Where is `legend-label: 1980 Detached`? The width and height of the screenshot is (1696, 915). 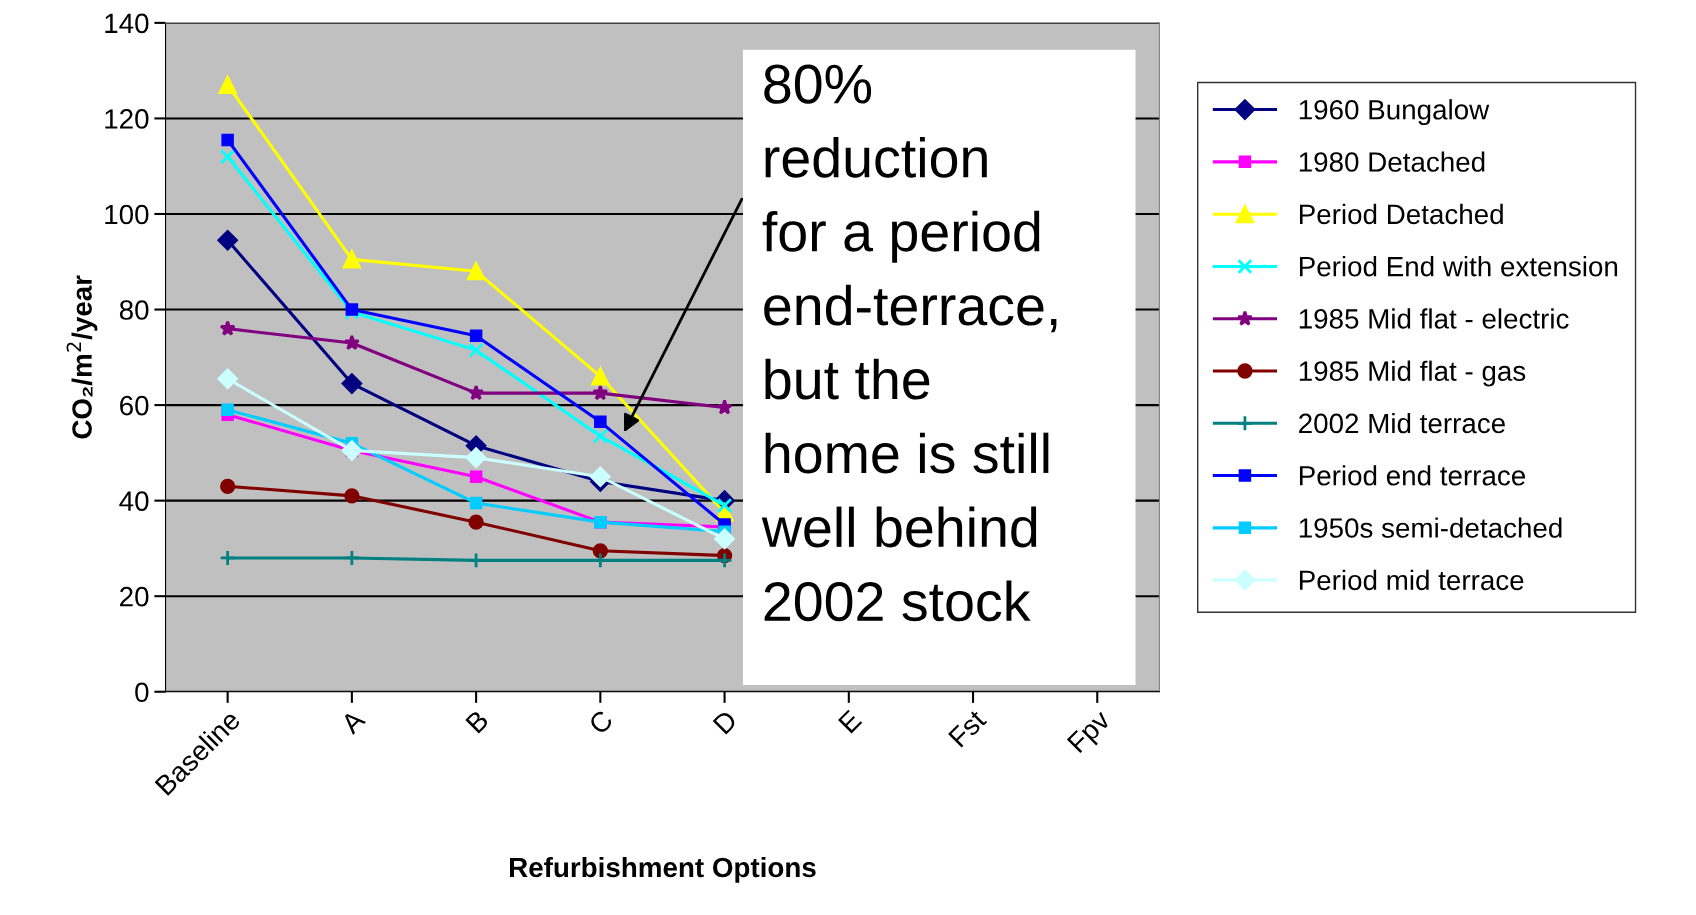
legend-label: 1980 Detached is located at coordinates (1392, 161).